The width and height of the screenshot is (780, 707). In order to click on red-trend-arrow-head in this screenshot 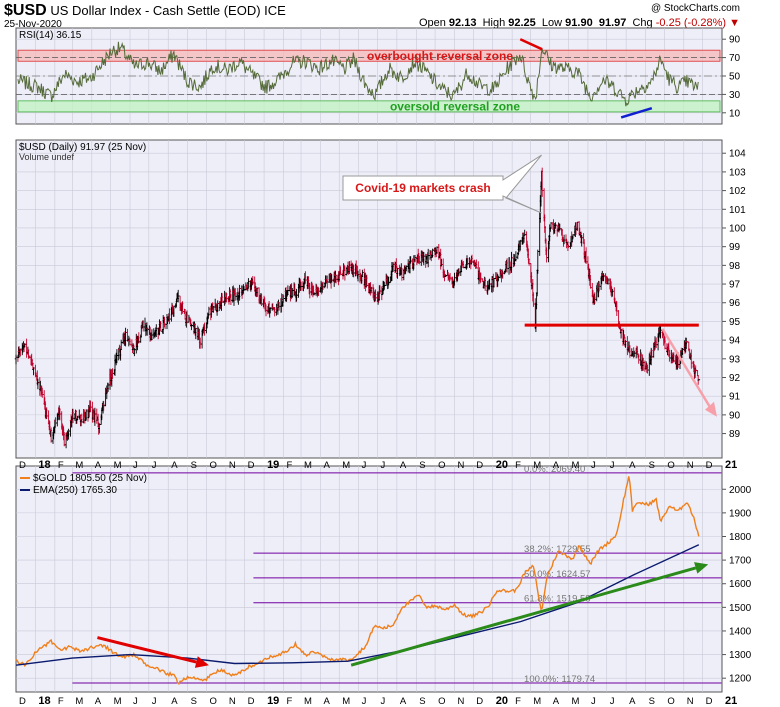, I will do `click(201, 662)`.